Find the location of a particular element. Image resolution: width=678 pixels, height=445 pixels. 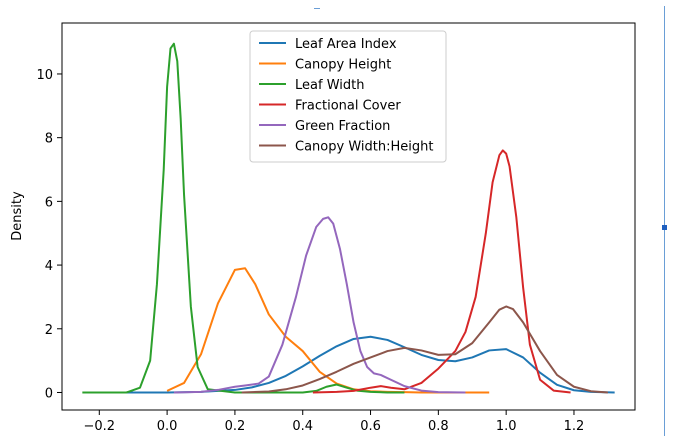

legend-box is located at coordinates (348, 96).